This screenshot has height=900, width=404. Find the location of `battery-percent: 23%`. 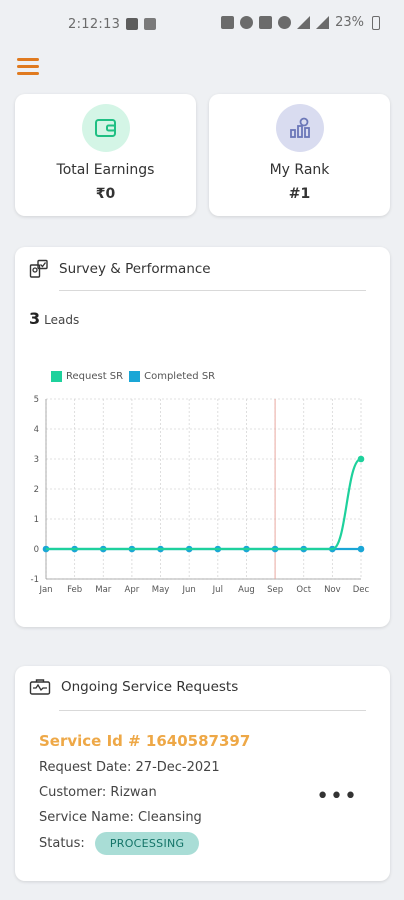

battery-percent: 23% is located at coordinates (349, 22).